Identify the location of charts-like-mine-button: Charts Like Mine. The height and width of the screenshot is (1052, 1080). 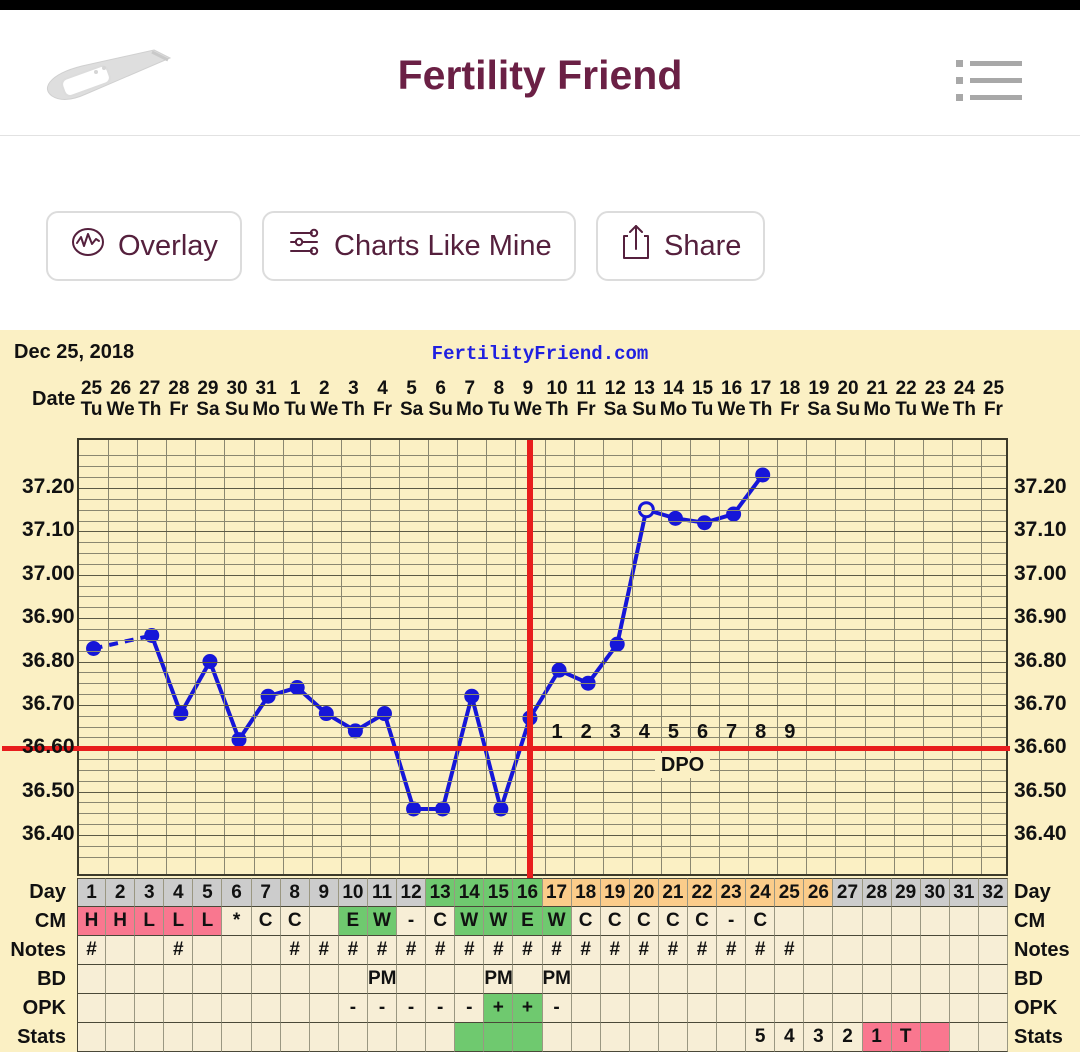
(419, 246).